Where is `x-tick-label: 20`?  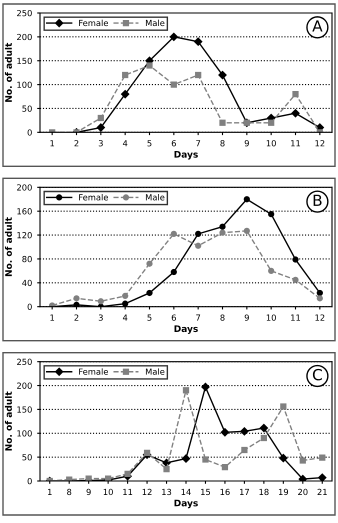
x-tick-label: 20 is located at coordinates (303, 492).